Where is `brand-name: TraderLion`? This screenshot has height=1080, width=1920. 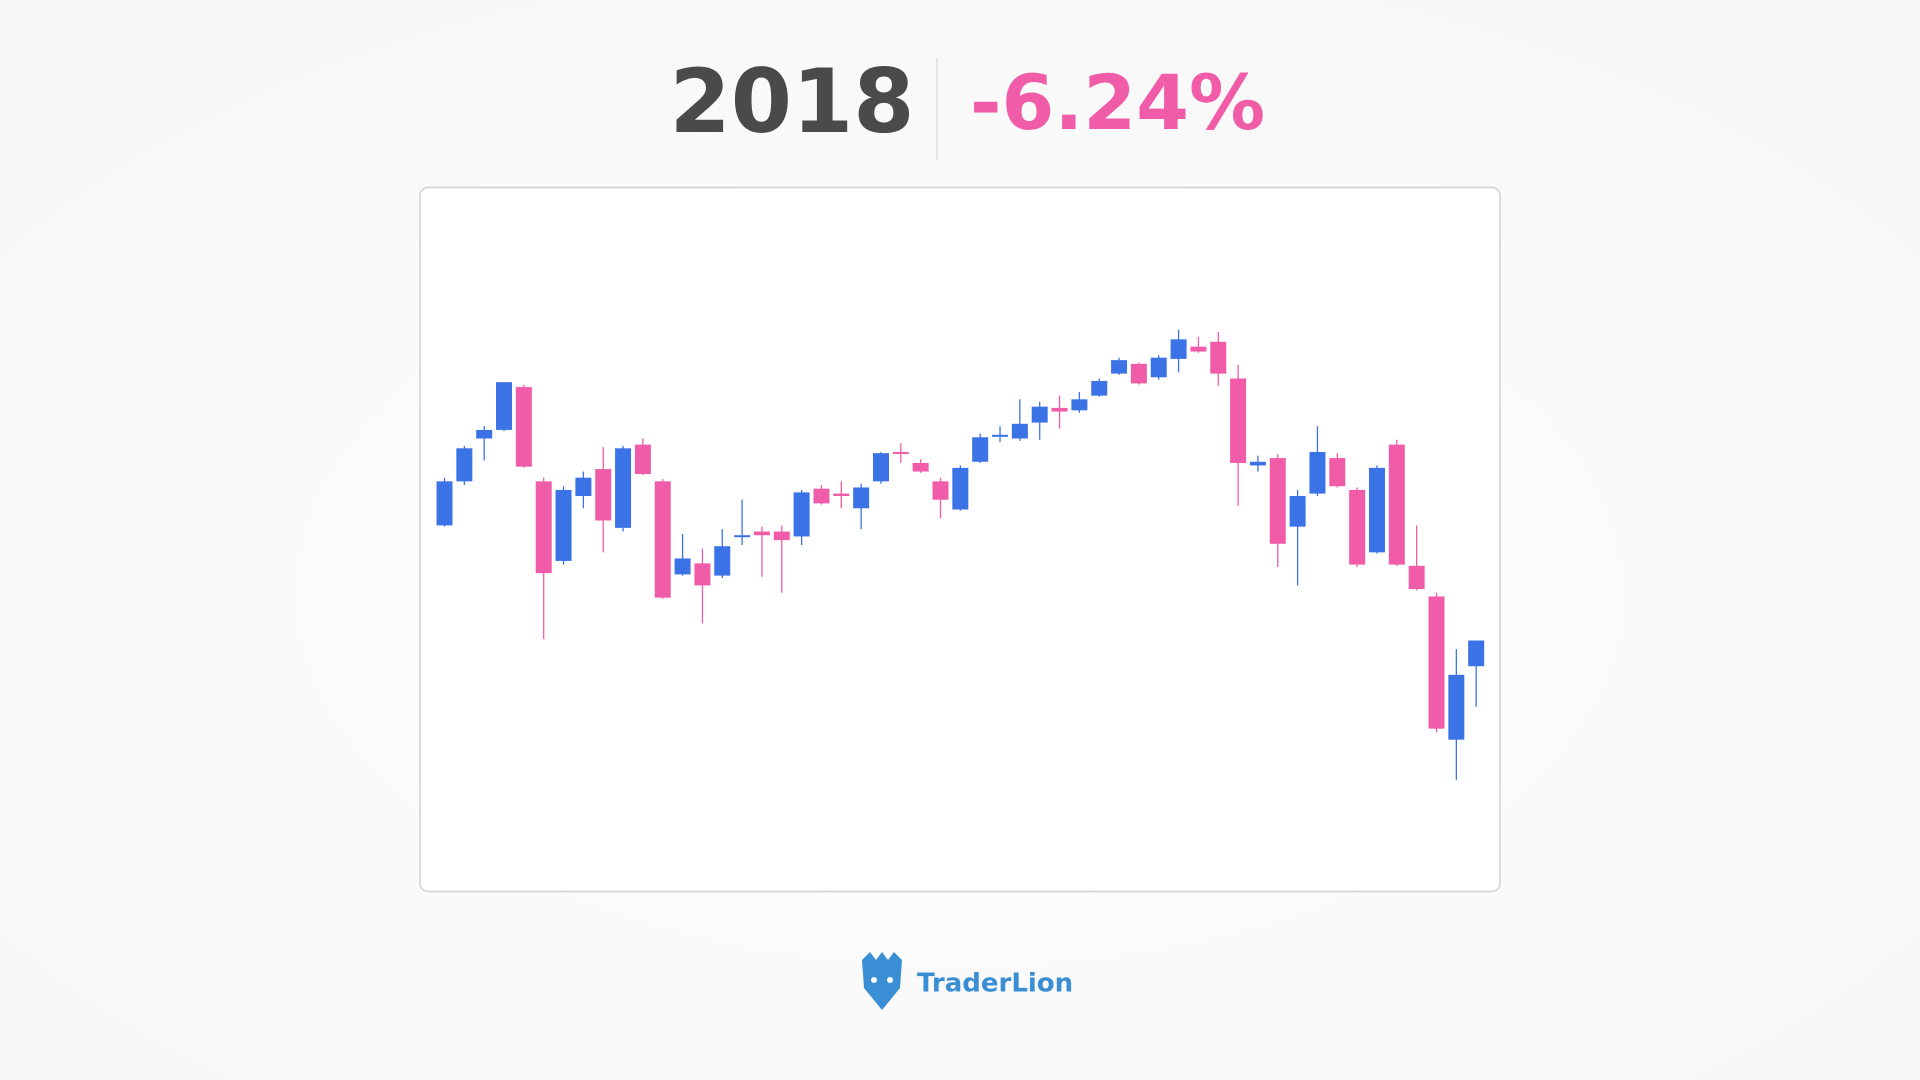
brand-name: TraderLion is located at coordinates (995, 984).